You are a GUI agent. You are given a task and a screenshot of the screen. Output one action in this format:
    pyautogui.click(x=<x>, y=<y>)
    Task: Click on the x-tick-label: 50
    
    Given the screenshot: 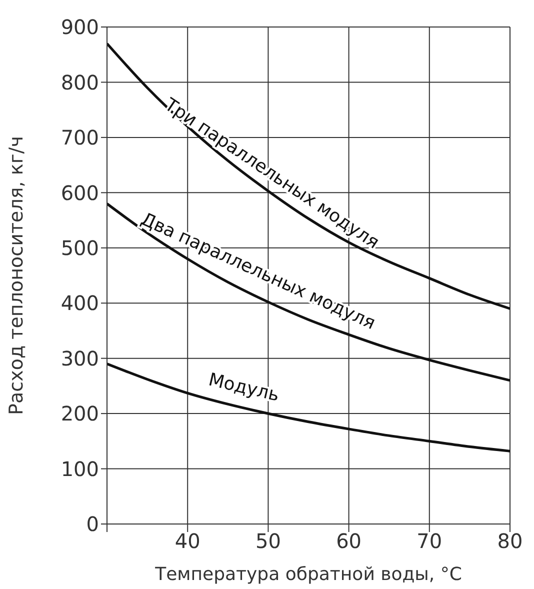 What is the action you would take?
    pyautogui.click(x=268, y=541)
    